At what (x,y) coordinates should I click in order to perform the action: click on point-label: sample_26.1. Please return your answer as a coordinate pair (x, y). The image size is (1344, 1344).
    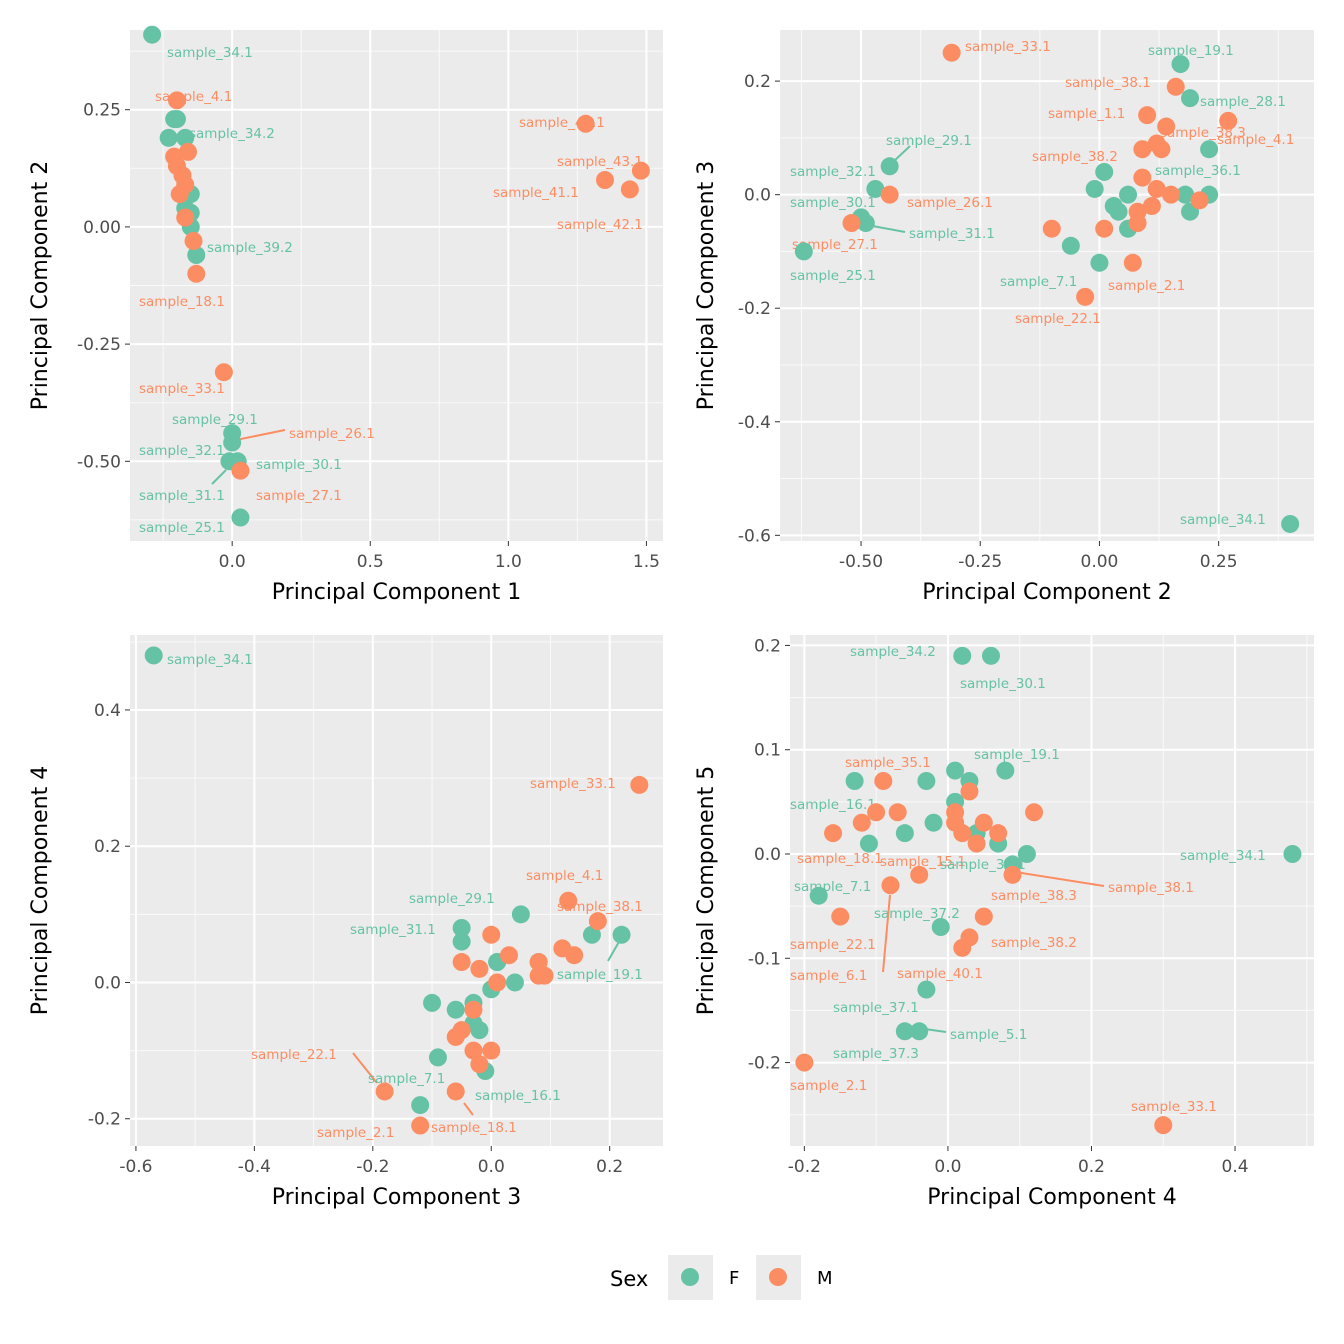
    Looking at the image, I should click on (332, 434).